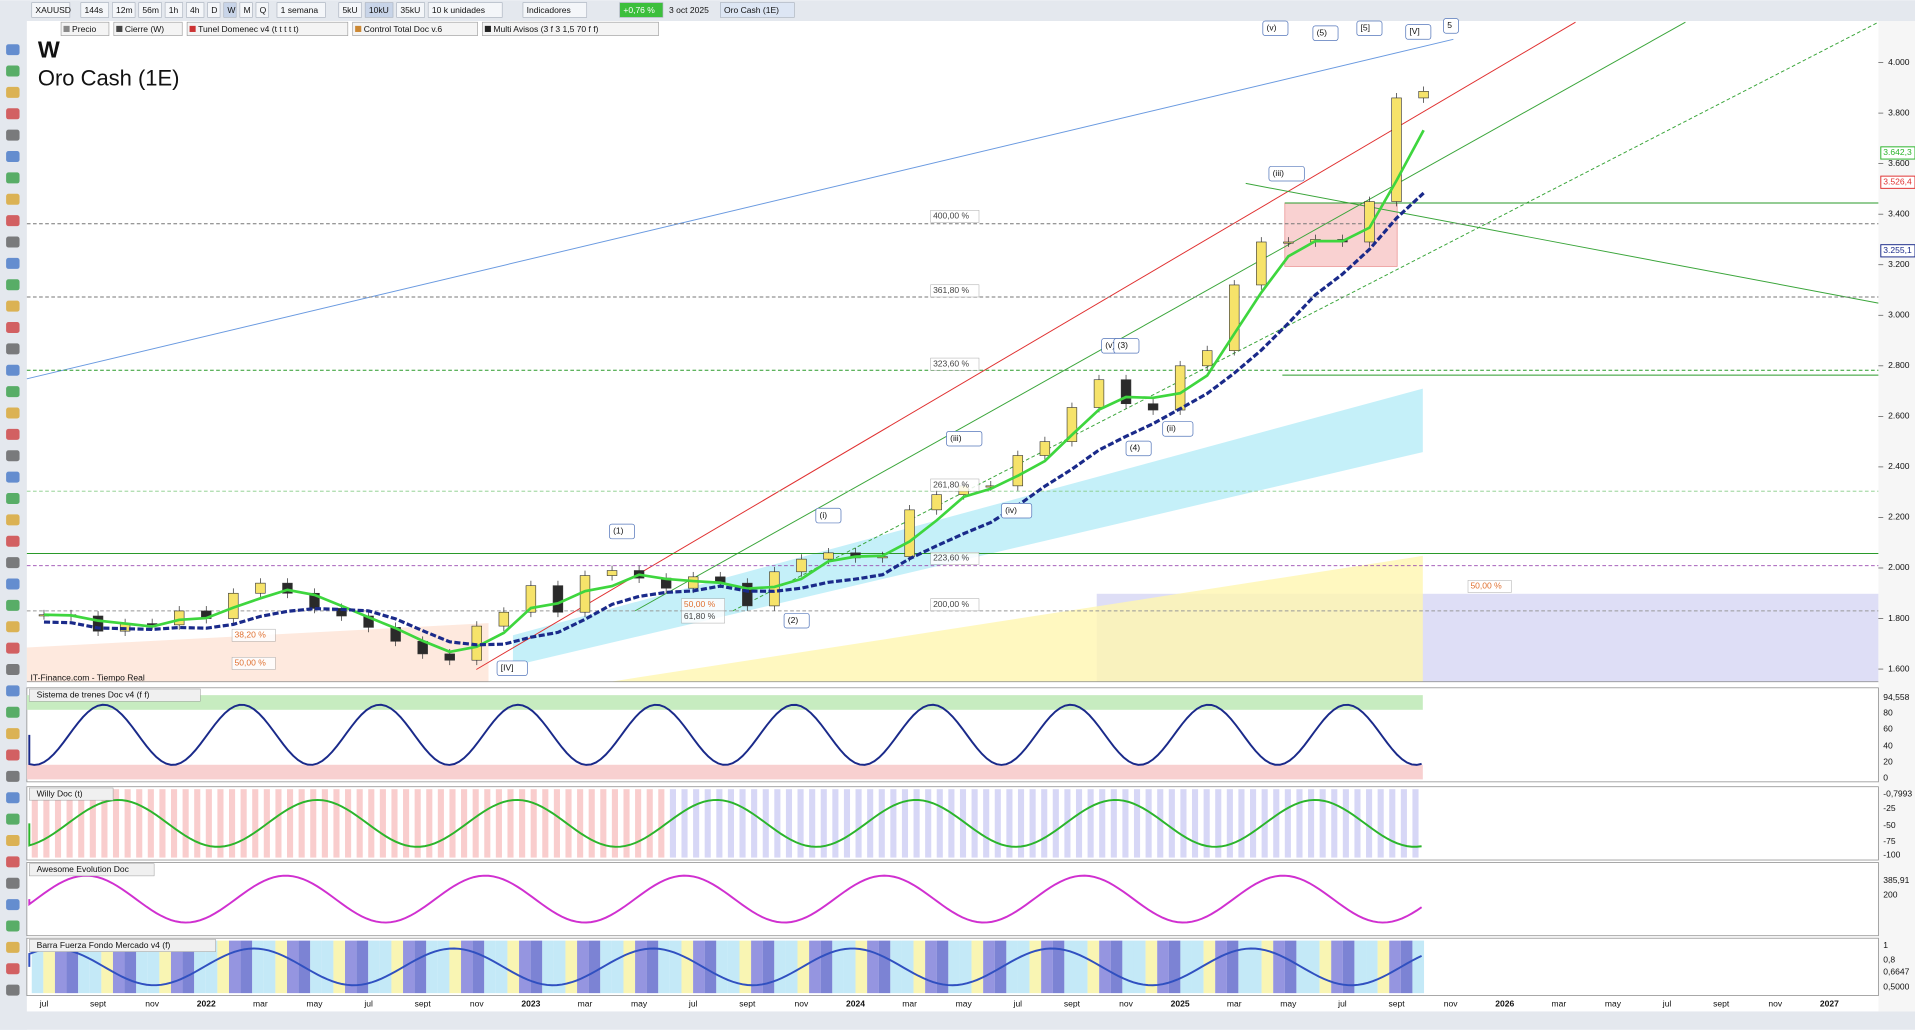 This screenshot has width=1915, height=1030. Describe the element at coordinates (507, 668) in the screenshot. I see `wave-label: [IV]` at that location.